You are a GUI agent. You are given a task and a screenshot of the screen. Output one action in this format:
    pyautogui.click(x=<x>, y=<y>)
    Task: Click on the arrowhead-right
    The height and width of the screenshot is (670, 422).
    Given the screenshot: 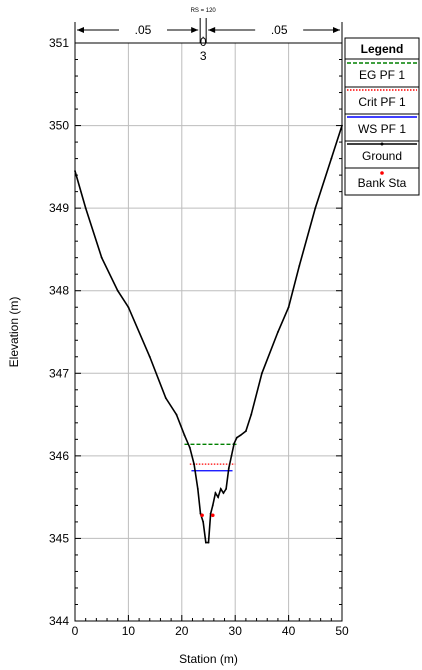 What is the action you would take?
    pyautogui.click(x=336, y=30)
    